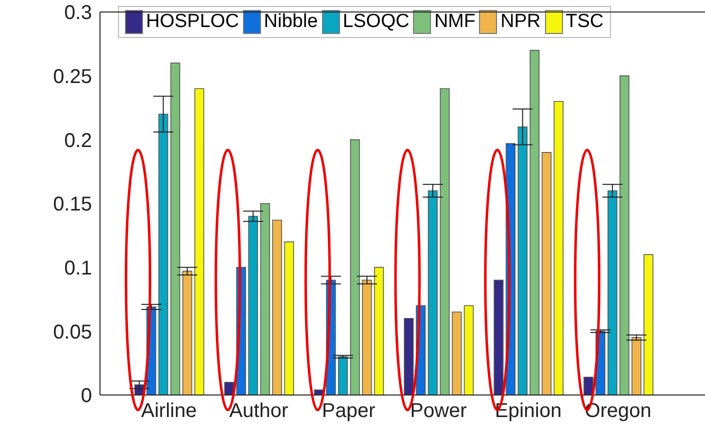 Image resolution: width=705 pixels, height=436 pixels. Describe the element at coordinates (169, 411) in the screenshot. I see `x-tick-label: Airline` at that location.